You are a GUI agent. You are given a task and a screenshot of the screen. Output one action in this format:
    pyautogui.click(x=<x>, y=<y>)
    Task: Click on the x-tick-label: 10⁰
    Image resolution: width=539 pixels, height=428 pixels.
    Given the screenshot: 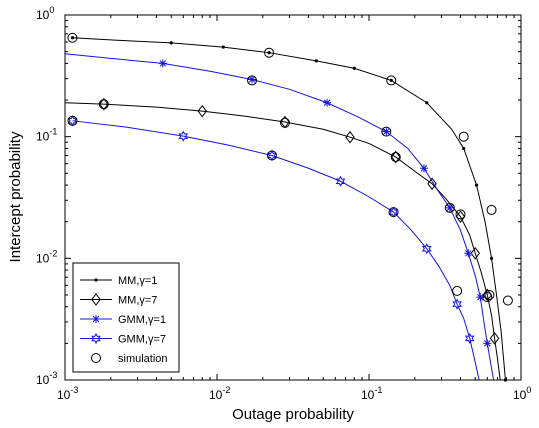 What is the action you would take?
    pyautogui.click(x=522, y=393)
    